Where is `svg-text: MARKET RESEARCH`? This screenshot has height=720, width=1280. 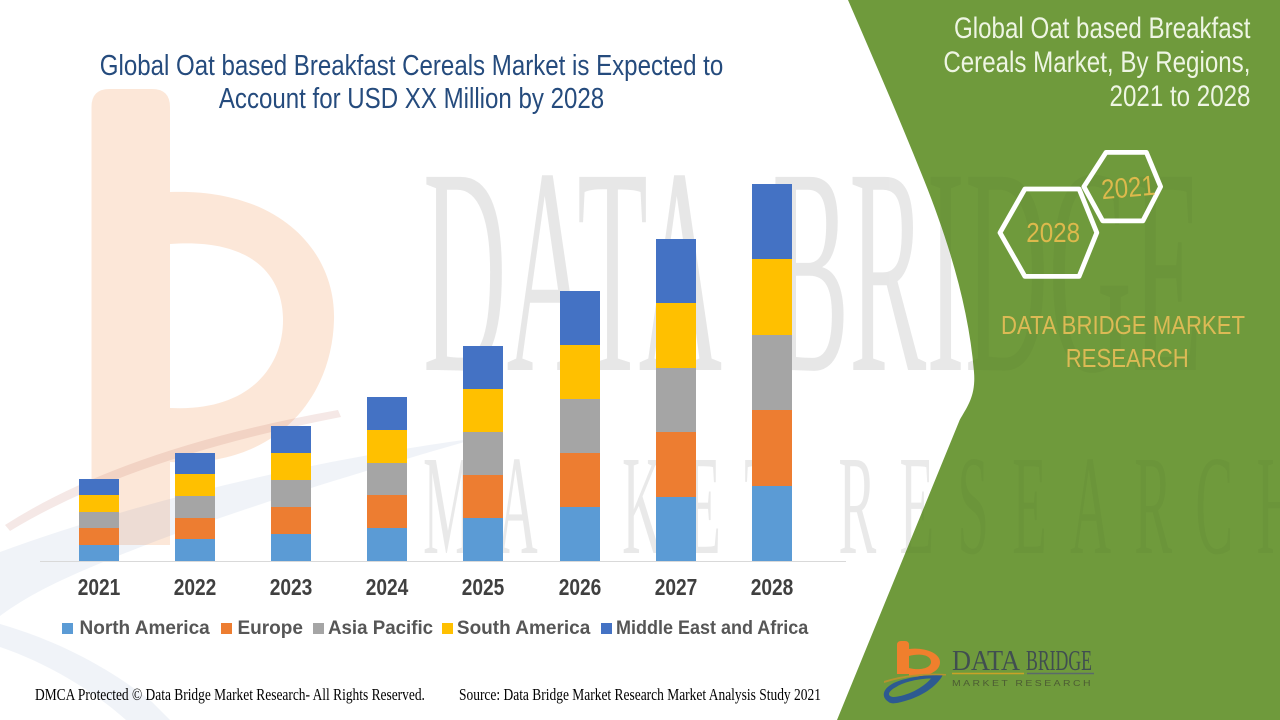 svg-text: MARKET RESEARCH is located at coordinates (1022, 683).